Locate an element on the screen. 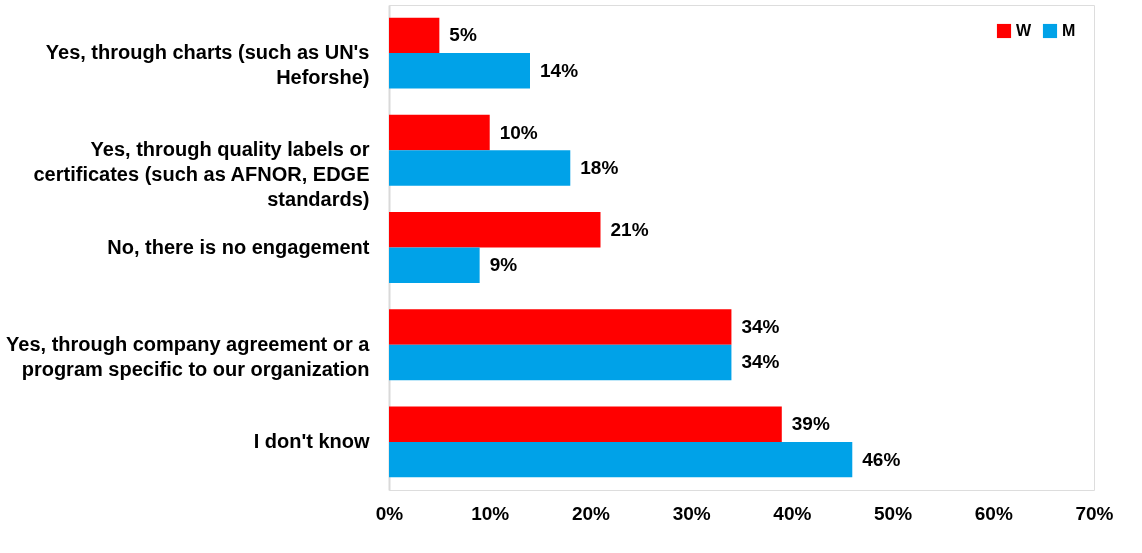 The width and height of the screenshot is (1142, 553). data-label: 9% is located at coordinates (503, 265).